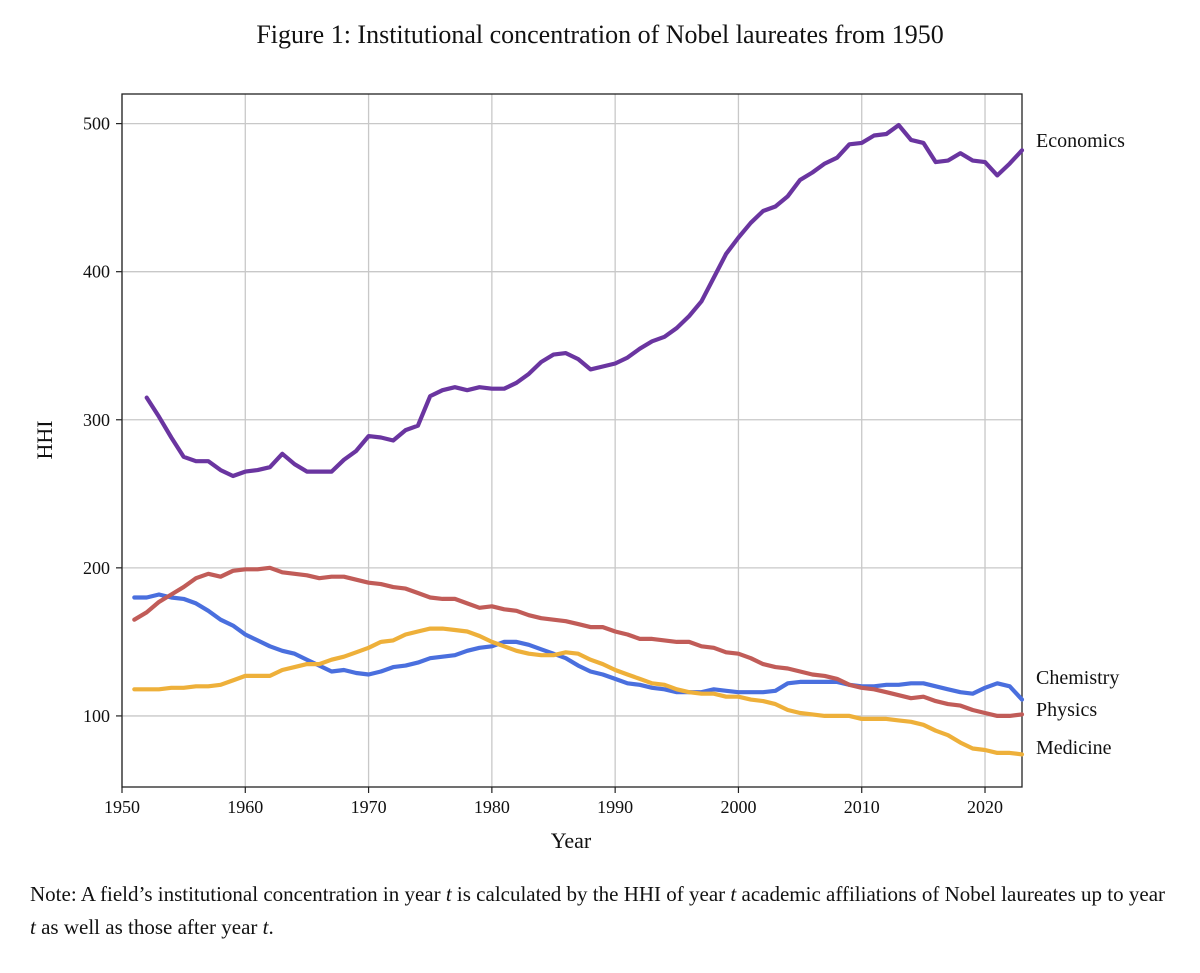 This screenshot has width=1200, height=973. I want to click on x-tick-label: 2010, so click(862, 807).